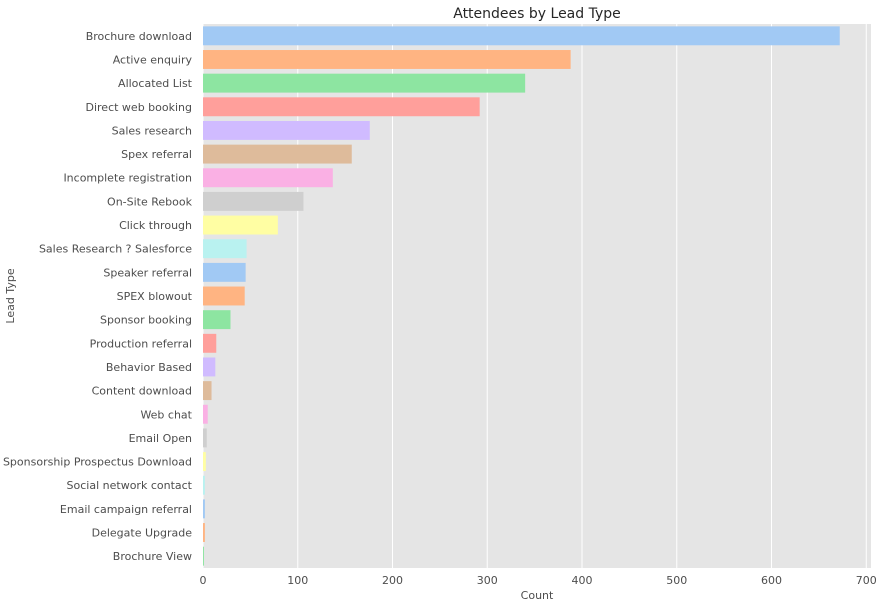 Image resolution: width=883 pixels, height=608 pixels. Describe the element at coordinates (142, 533) in the screenshot. I see `y-tick-label: Delegate Upgrade` at that location.